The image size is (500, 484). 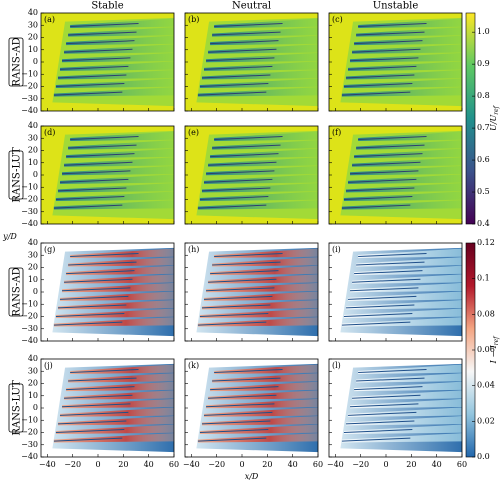 What do you see at coordinates (72, 464) in the screenshot?
I see `x-tick-label: −20` at bounding box center [72, 464].